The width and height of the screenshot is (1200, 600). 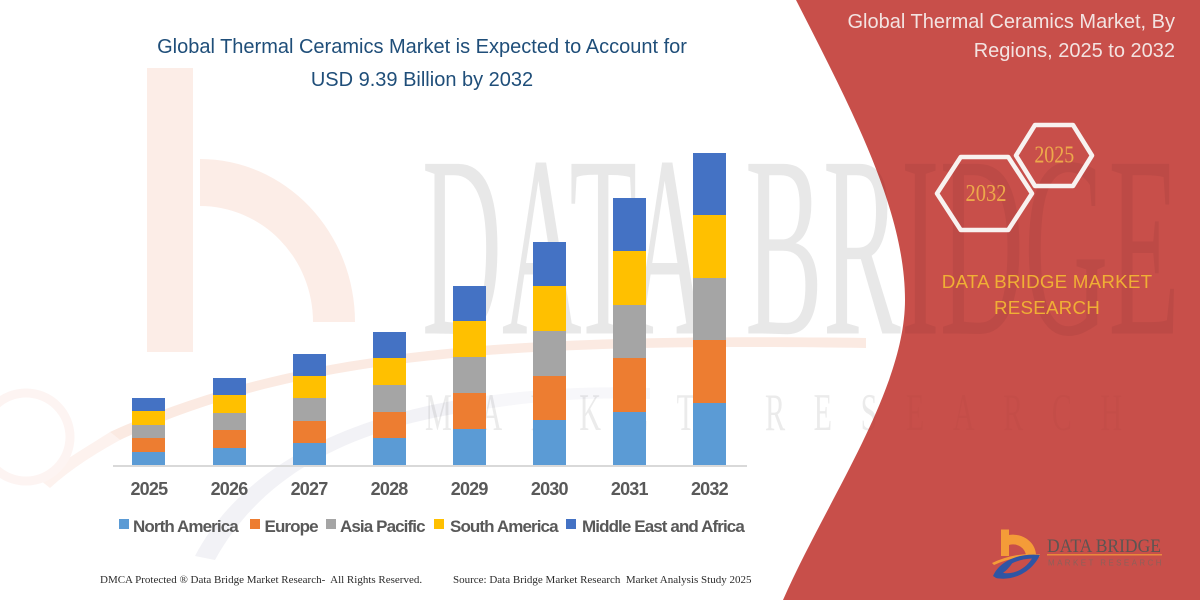 What do you see at coordinates (1054, 154) in the screenshot?
I see `svg-text: 2025` at bounding box center [1054, 154].